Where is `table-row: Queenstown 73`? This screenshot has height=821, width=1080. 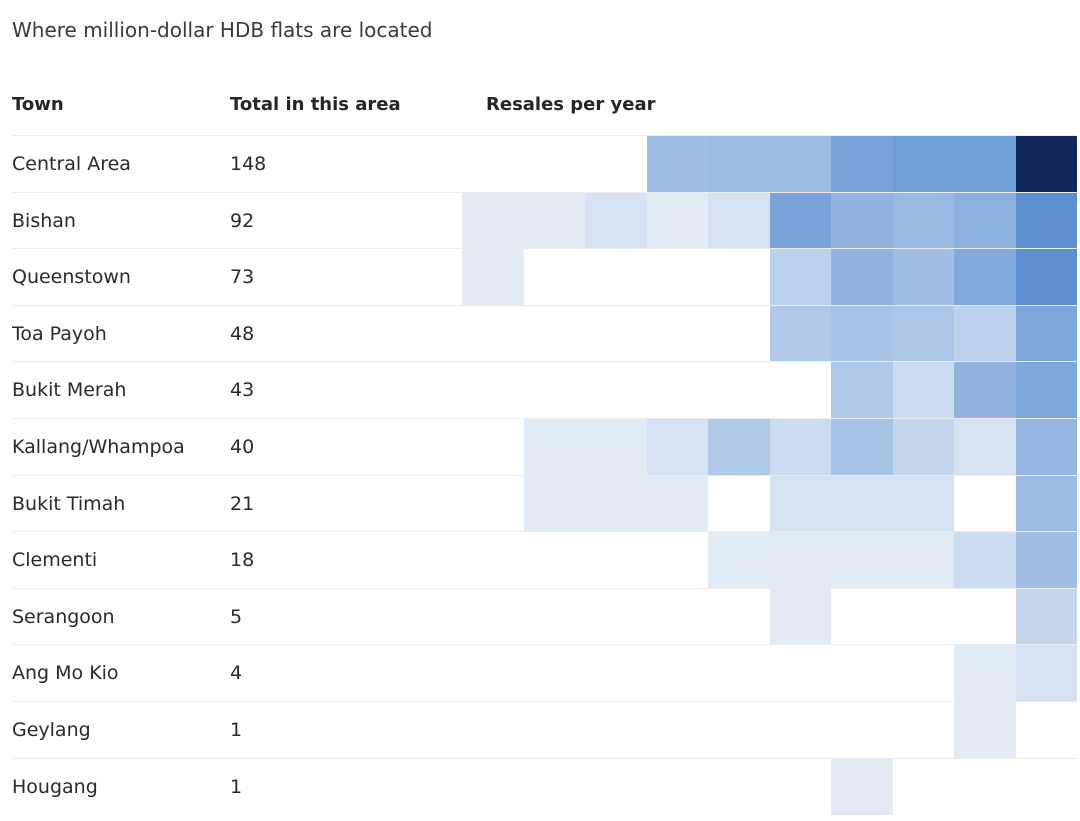
table-row: Queenstown 73 is located at coordinates (544, 277).